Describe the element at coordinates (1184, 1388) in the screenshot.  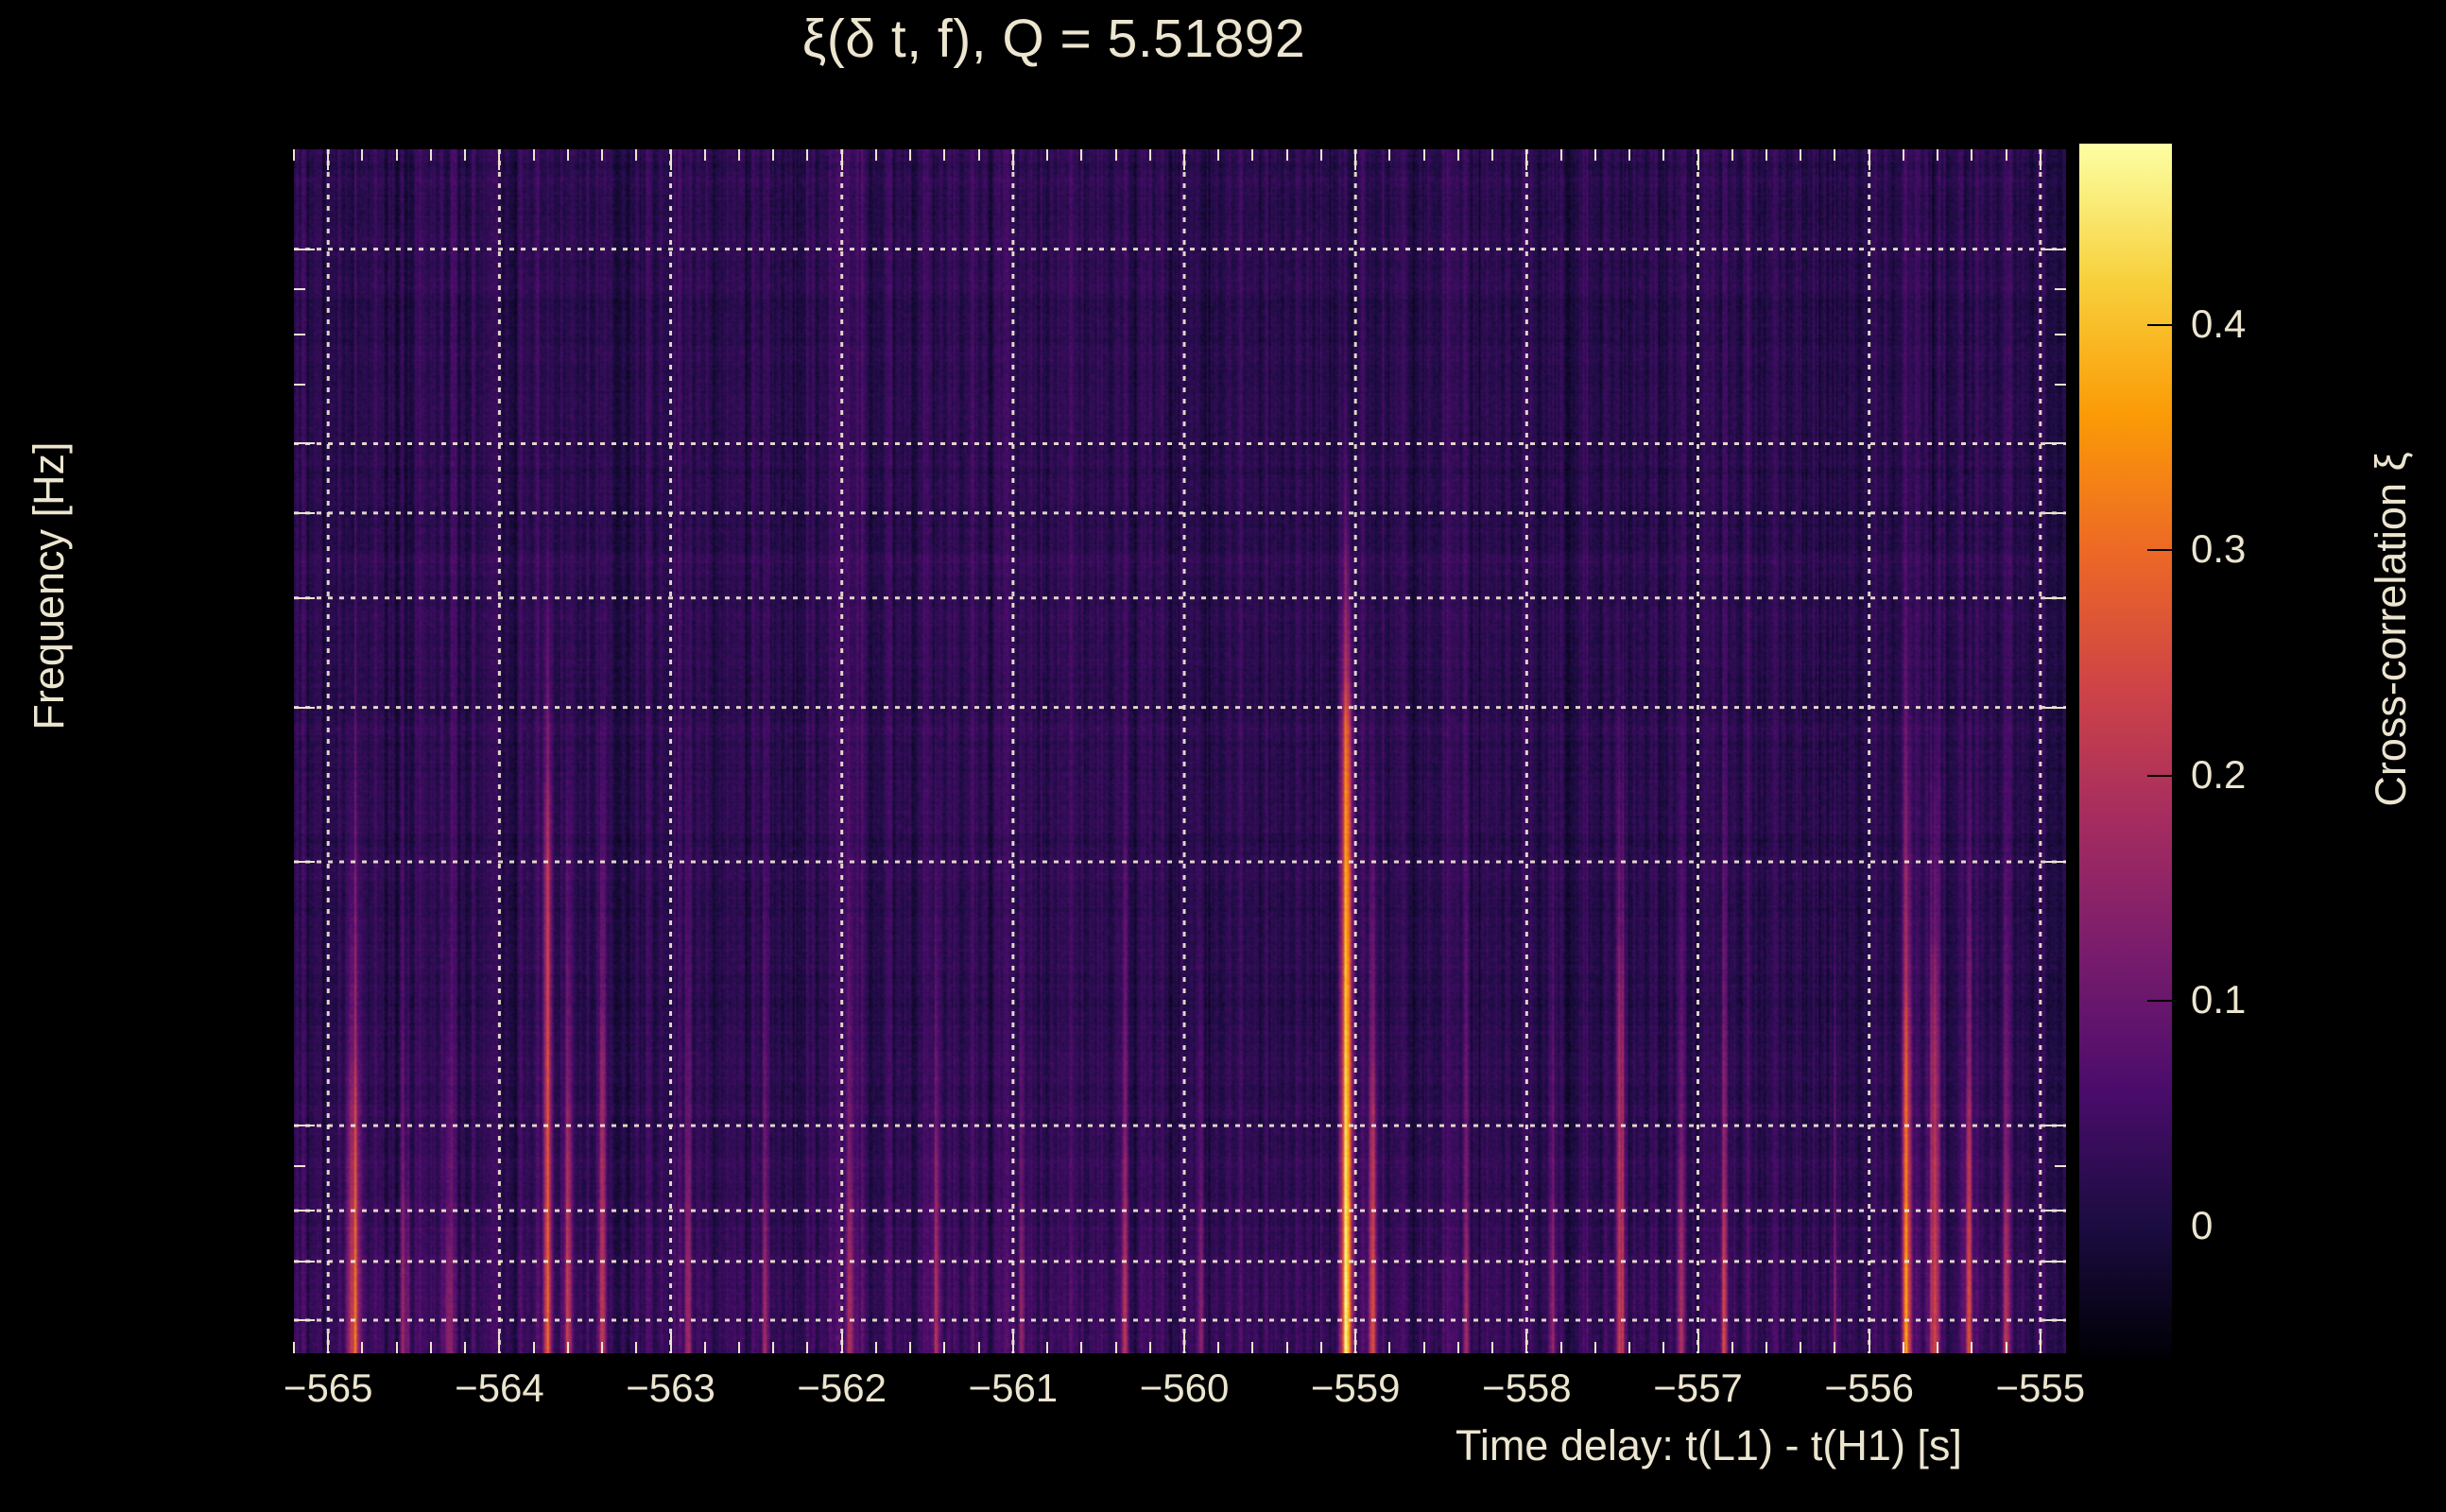
I see `x-tick-label: −560` at that location.